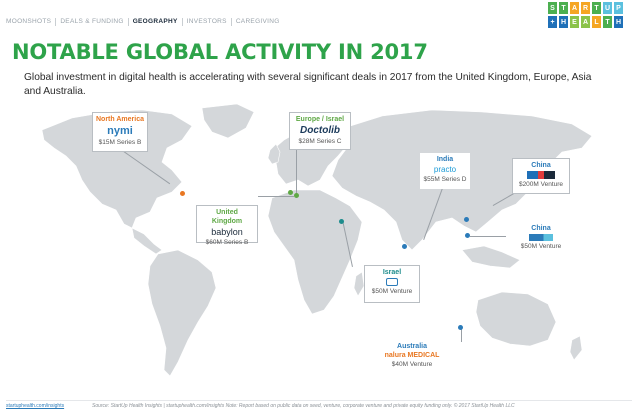 The width and height of the screenshot is (638, 413). Describe the element at coordinates (359, 284) in the screenshot. I see `continent-madagascar` at that location.